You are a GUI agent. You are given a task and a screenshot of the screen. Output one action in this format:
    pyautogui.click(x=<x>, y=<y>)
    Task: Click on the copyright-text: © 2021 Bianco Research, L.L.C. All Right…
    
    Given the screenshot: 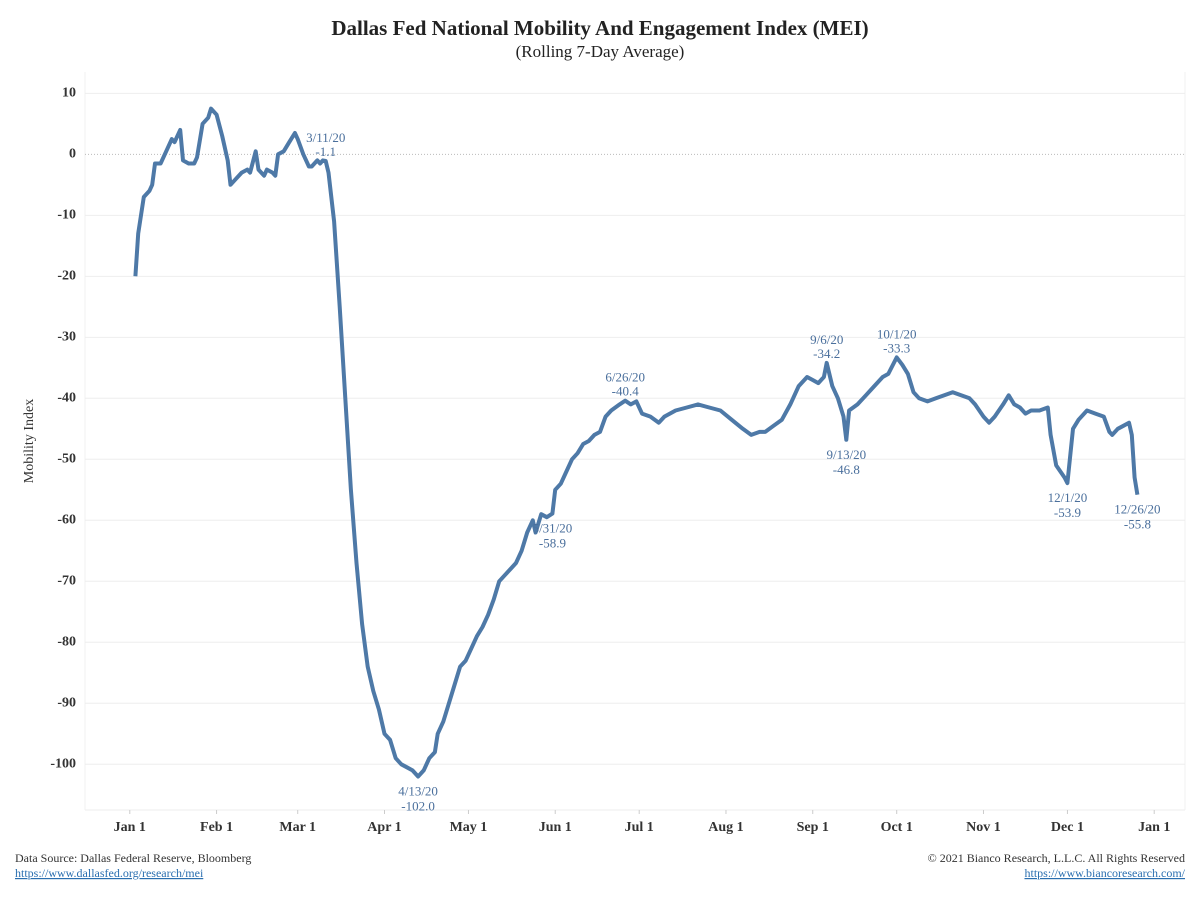 What is the action you would take?
    pyautogui.click(x=1056, y=858)
    